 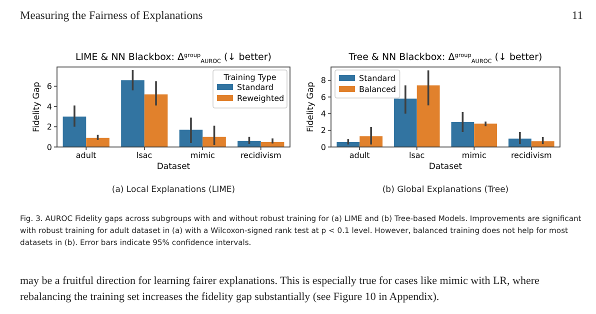 What do you see at coordinates (260, 98) in the screenshot?
I see `legend-label: Reweighted` at bounding box center [260, 98].